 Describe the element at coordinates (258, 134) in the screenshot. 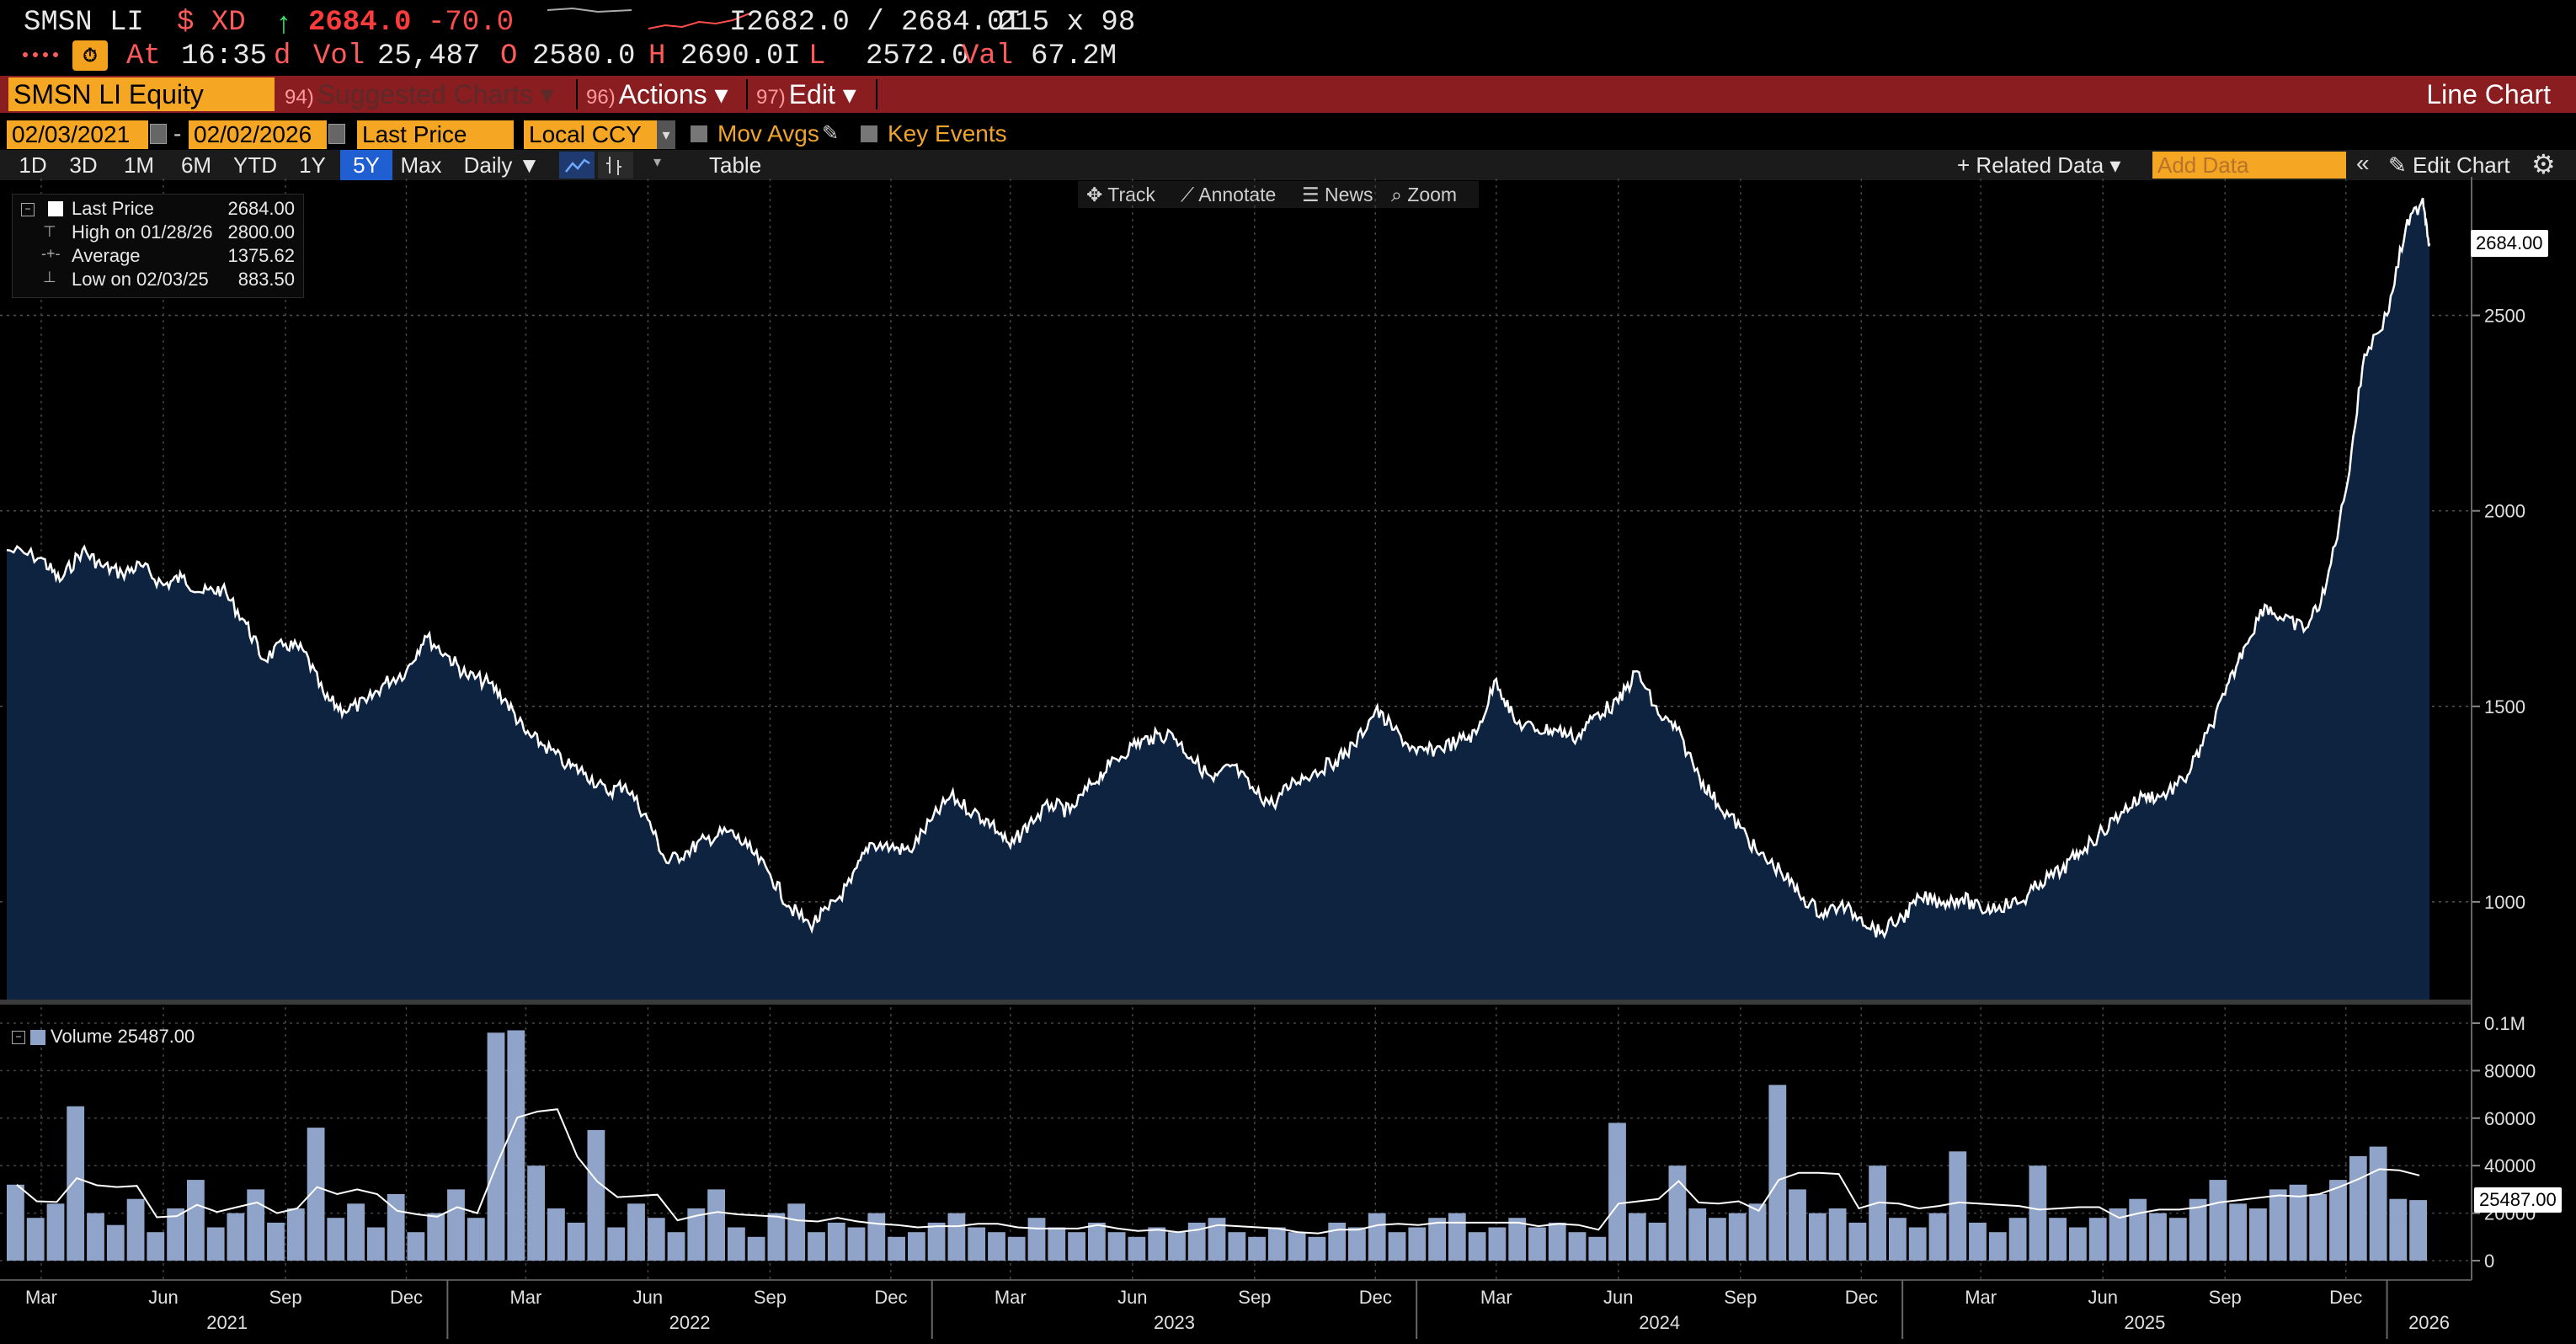

I see `end-date-field: 02/02/2026` at that location.